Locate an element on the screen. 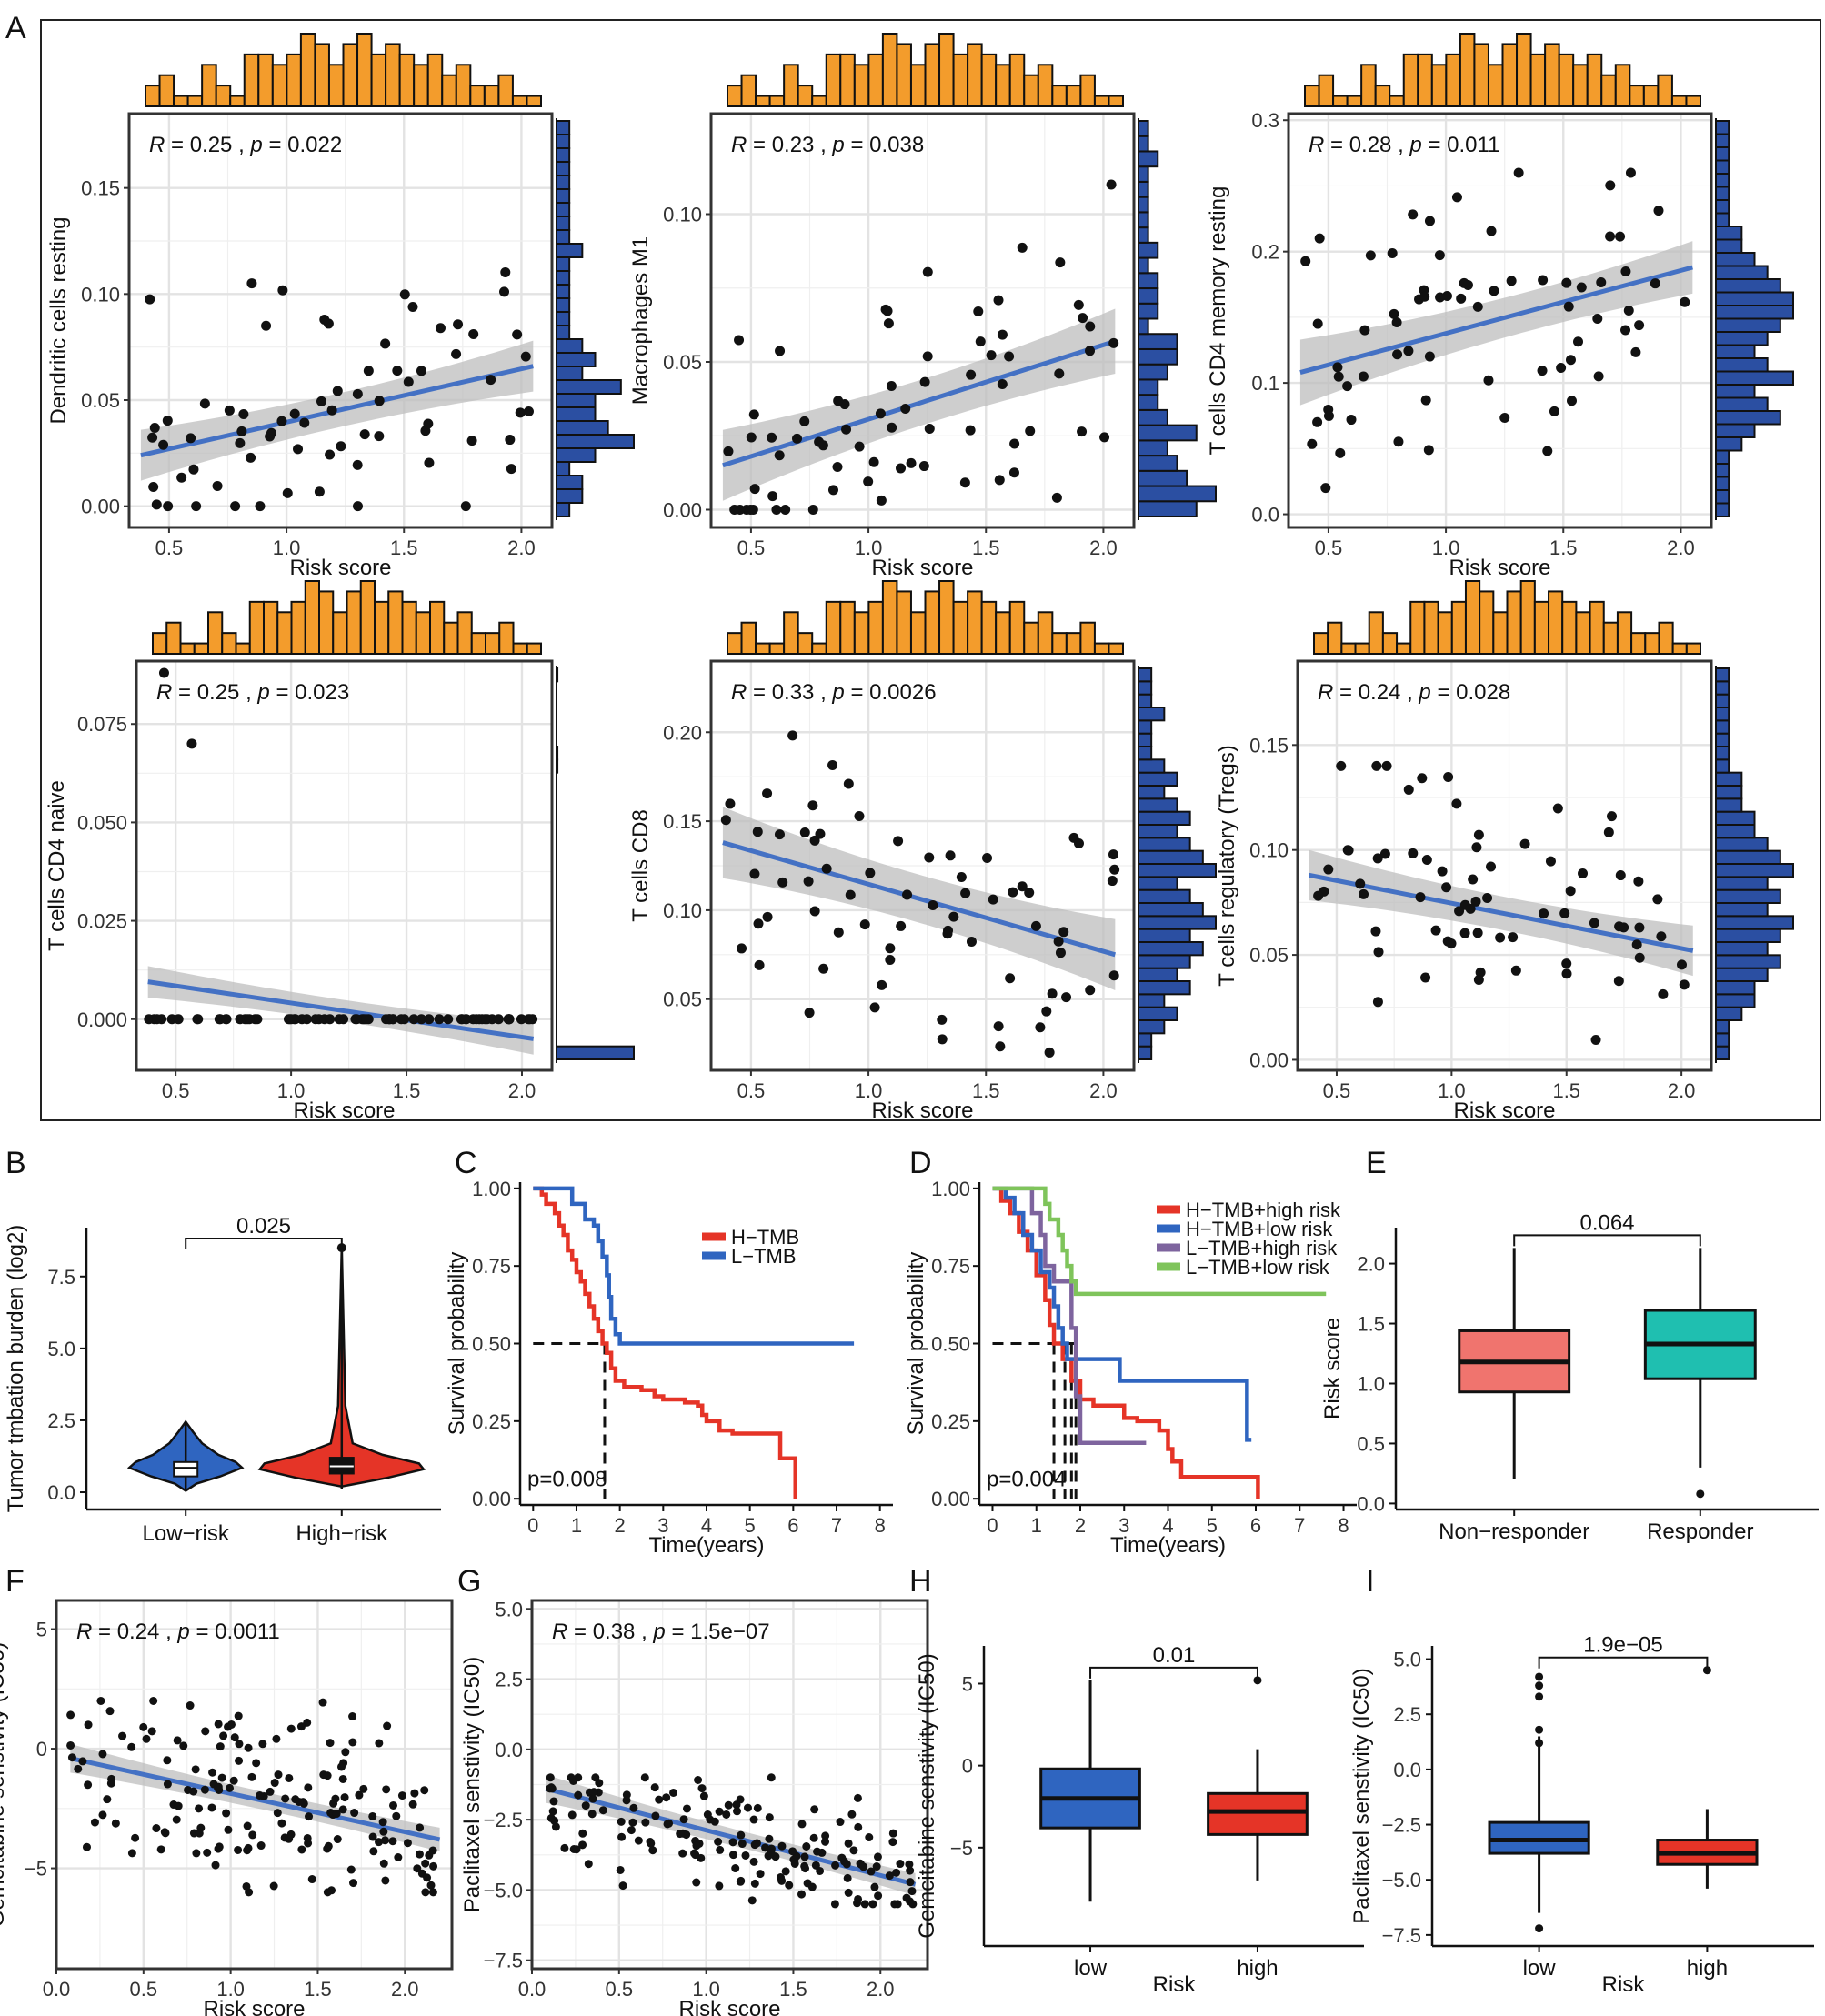  stat-p-symbol: p is located at coordinates (182, 1632).